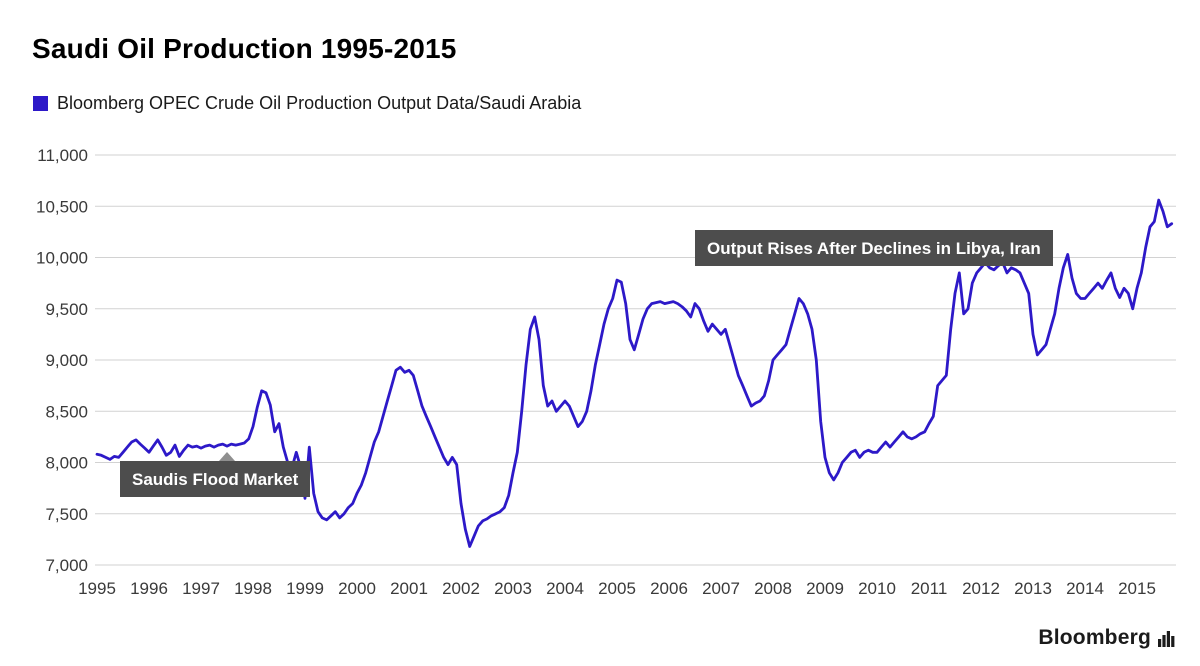  I want to click on page-title: Saudi Oil Production 1995-2015, so click(244, 48).